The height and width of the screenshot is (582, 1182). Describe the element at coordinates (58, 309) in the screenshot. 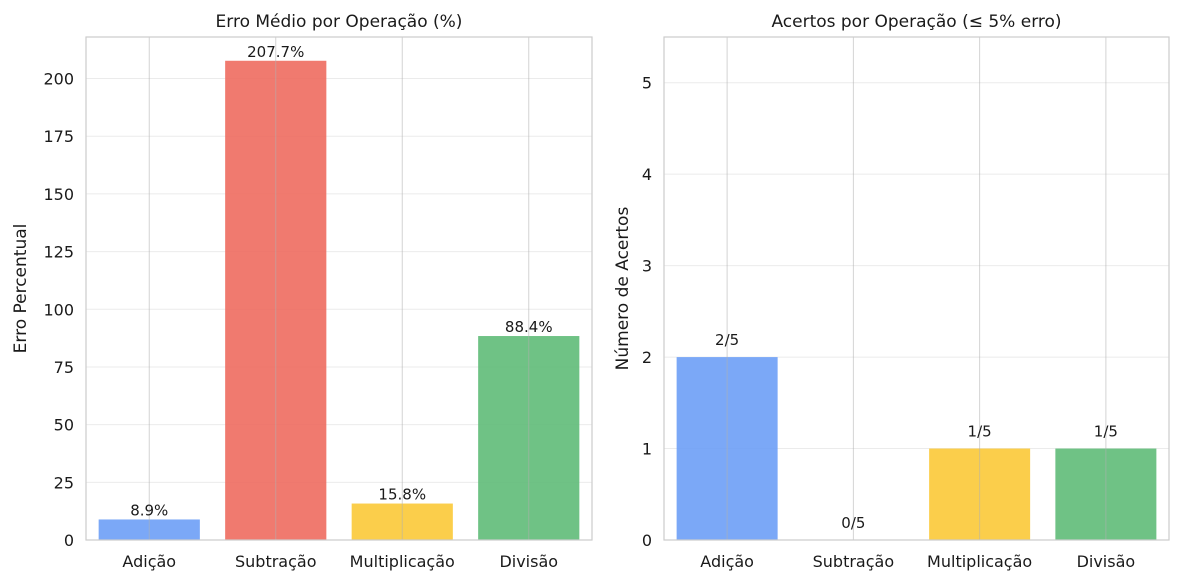

I see `y-tick-label: 100` at that location.